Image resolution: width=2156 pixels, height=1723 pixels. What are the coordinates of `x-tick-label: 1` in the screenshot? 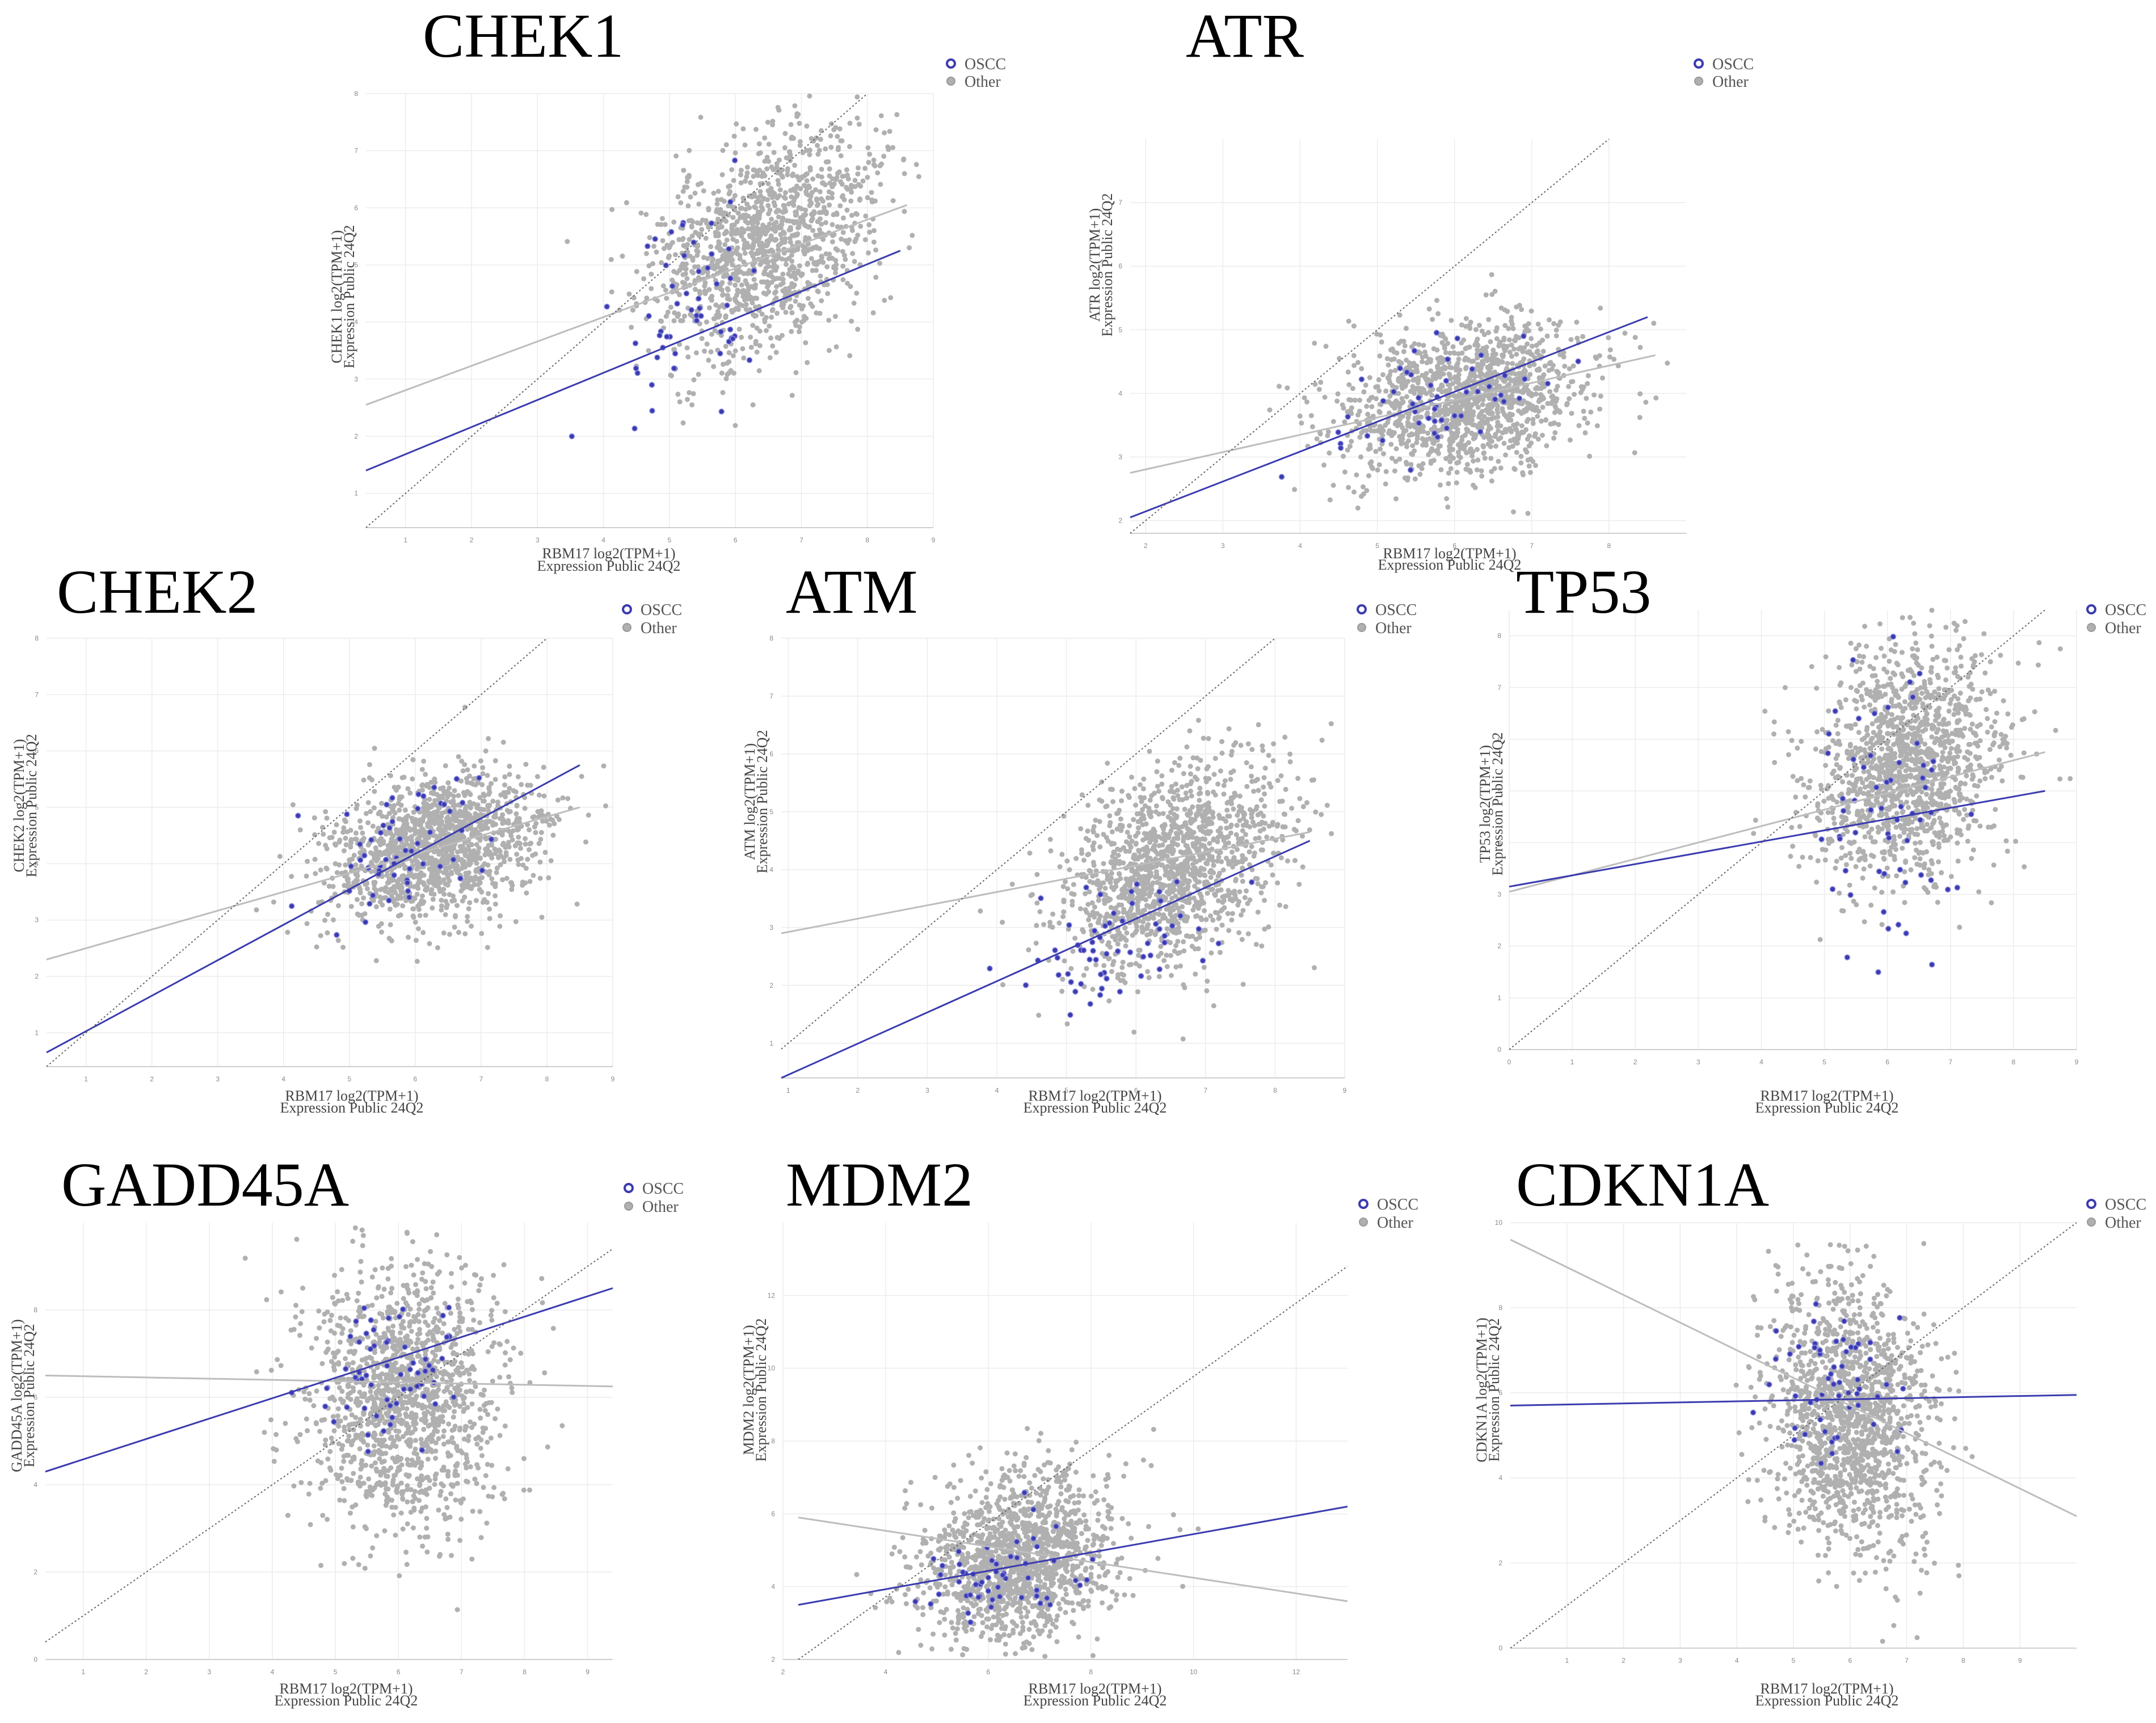 It's located at (788, 1090).